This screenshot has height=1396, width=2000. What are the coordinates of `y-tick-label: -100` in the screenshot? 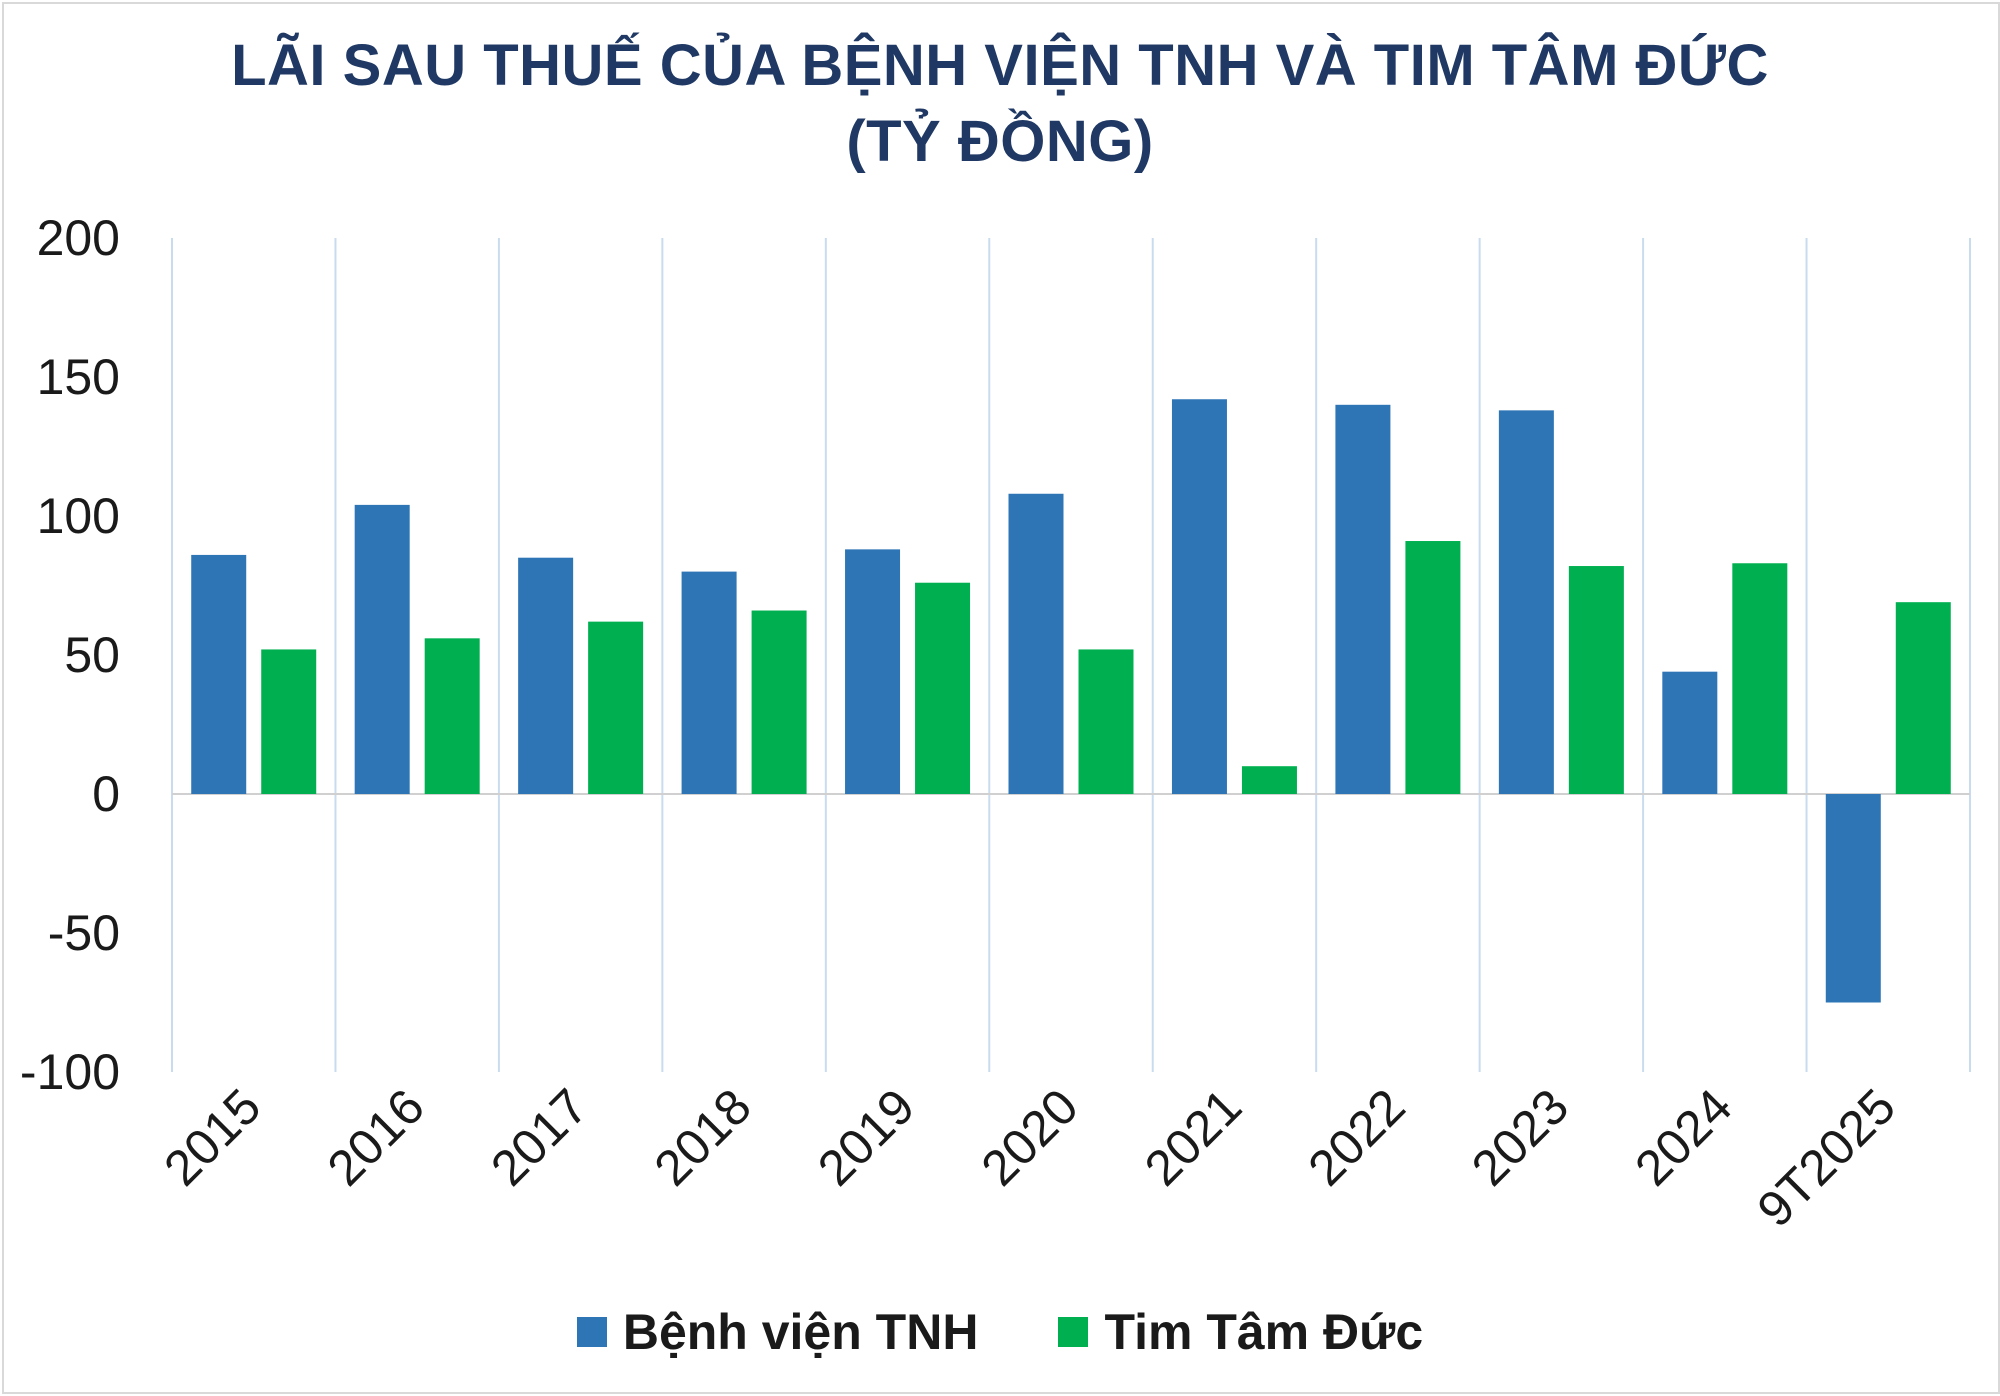 It's located at (70, 1072).